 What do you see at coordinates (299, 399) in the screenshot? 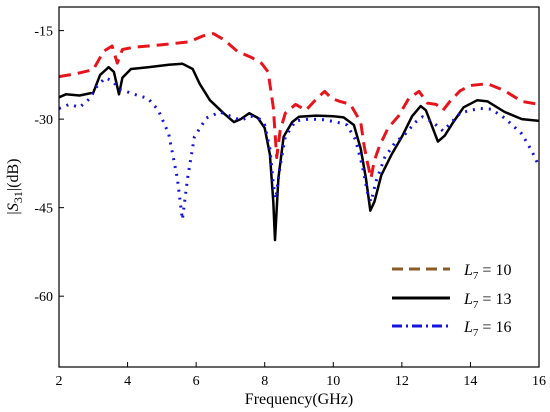
I see `x-axis-title: Frequency(GHz)` at bounding box center [299, 399].